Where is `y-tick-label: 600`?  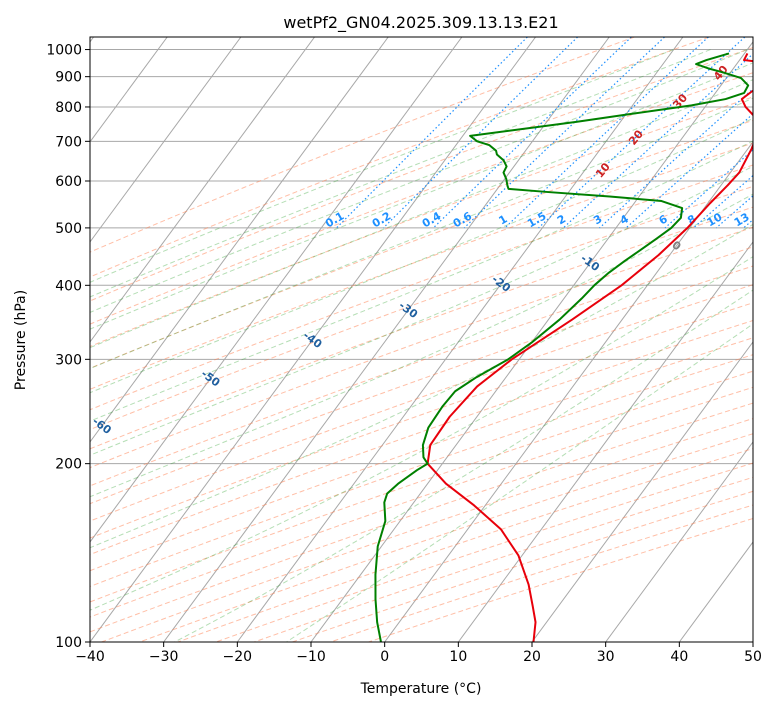
y-tick-label: 600 is located at coordinates (68, 182).